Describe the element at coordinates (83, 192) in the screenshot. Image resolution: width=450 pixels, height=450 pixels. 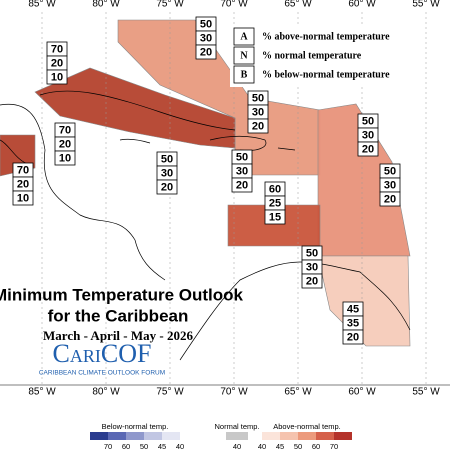
I see `central-america` at that location.